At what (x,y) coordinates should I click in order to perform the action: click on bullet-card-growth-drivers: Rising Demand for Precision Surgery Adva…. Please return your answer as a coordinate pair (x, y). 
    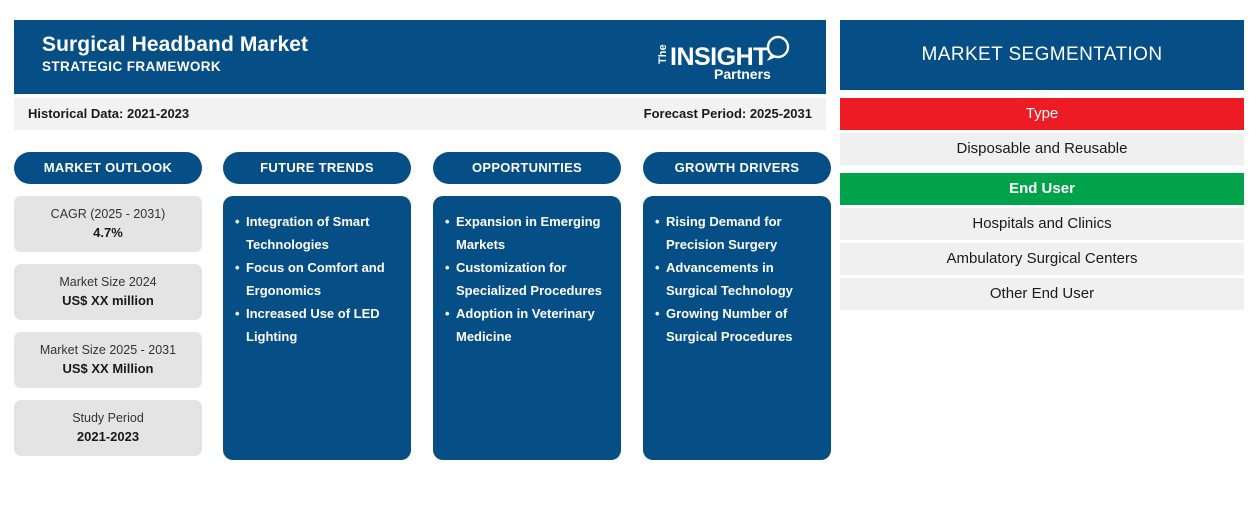
    Looking at the image, I should click on (737, 328).